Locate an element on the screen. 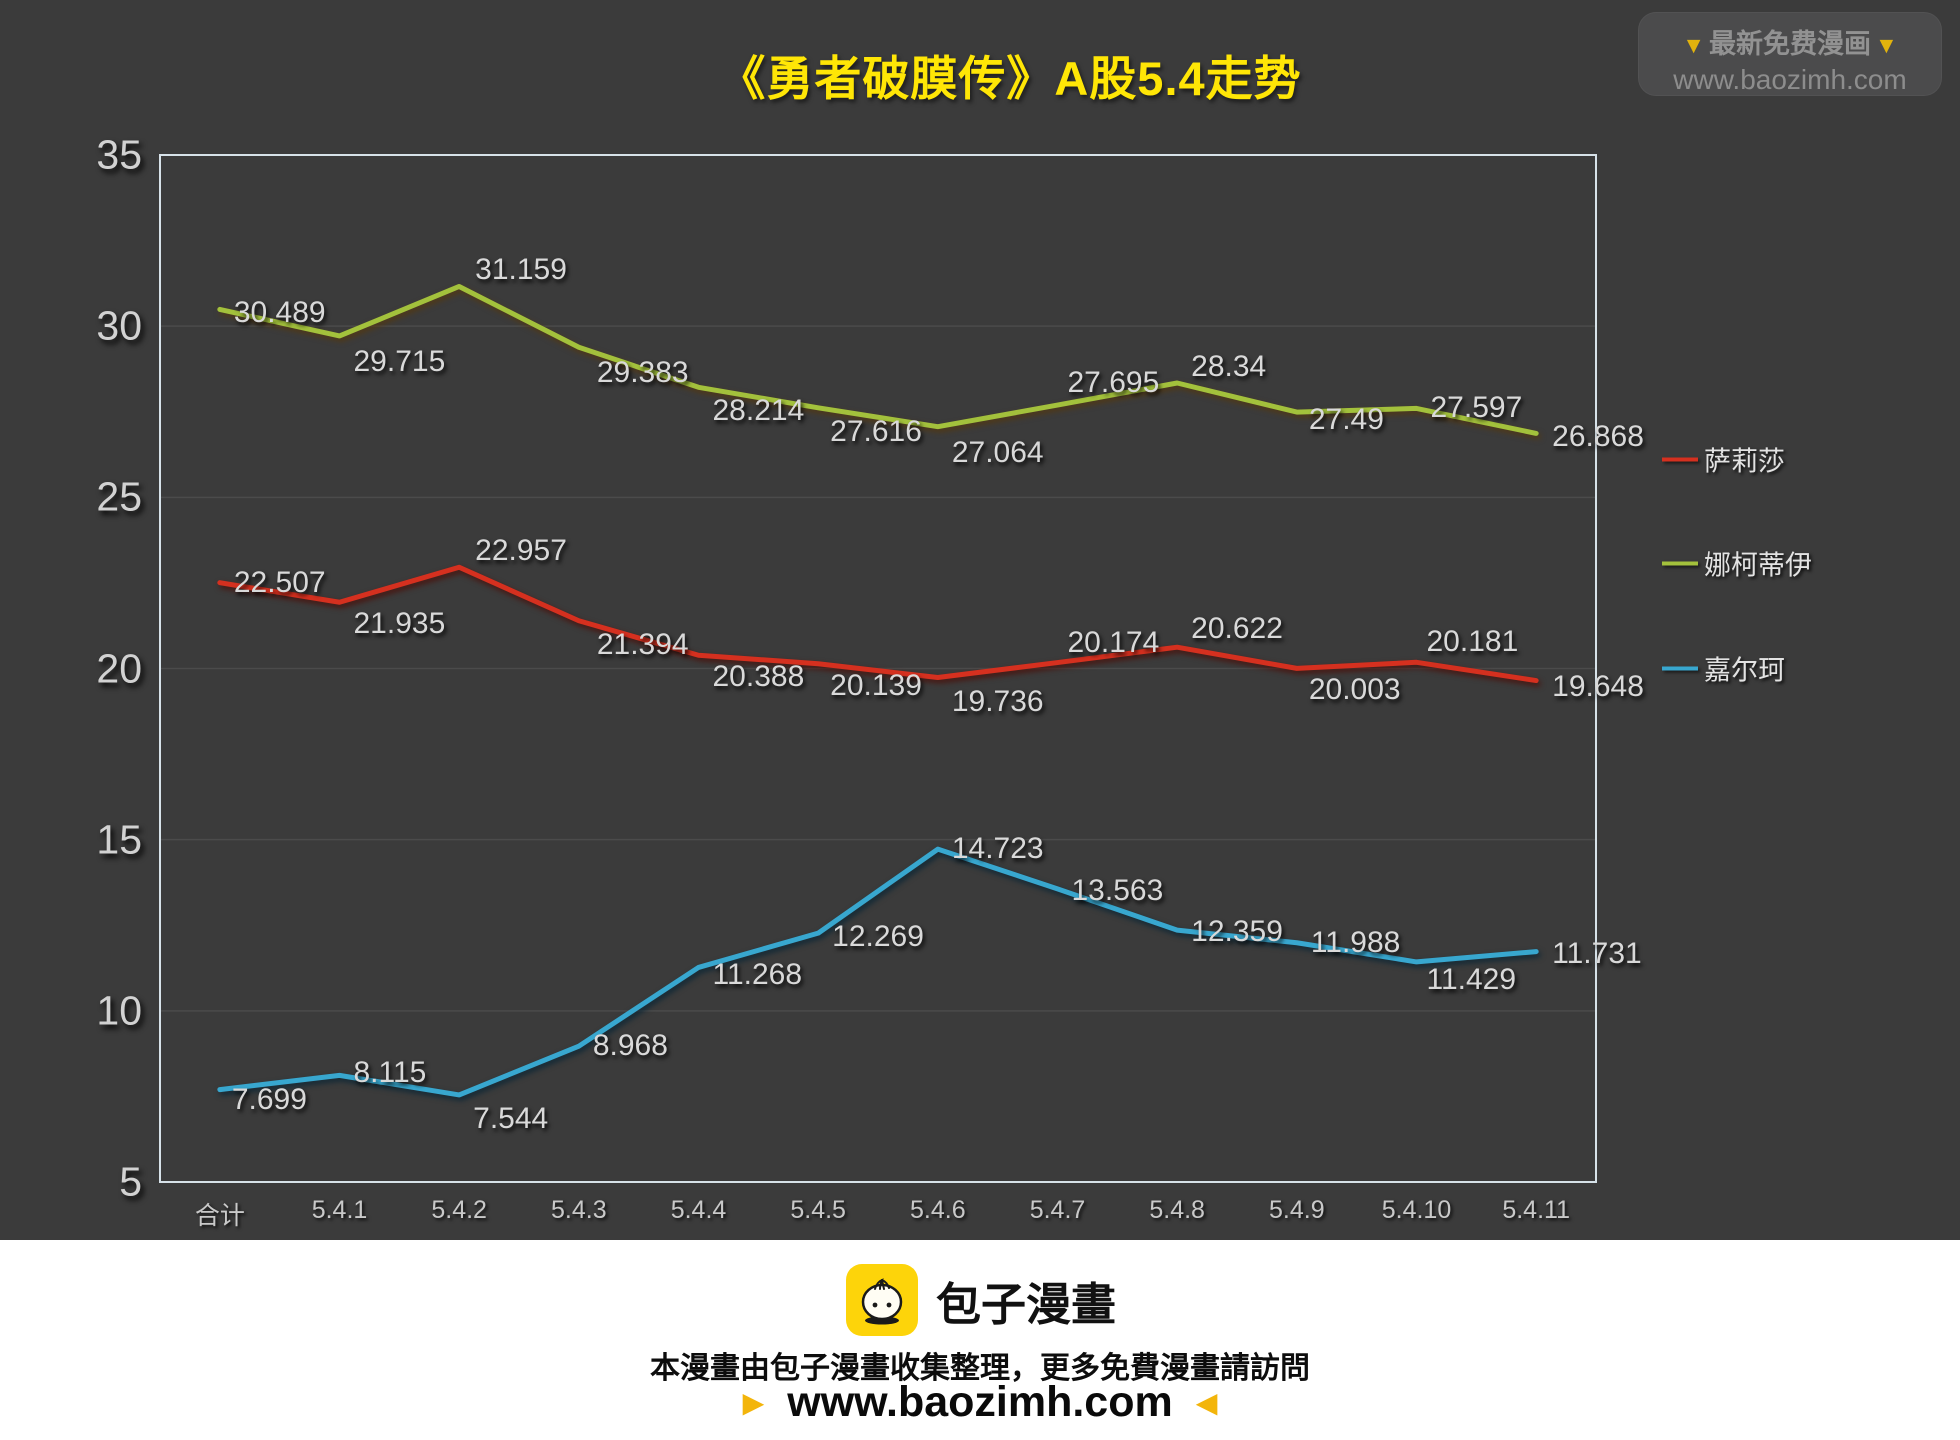 Image resolution: width=1960 pixels, height=1440 pixels. data-label: 27.064 is located at coordinates (997, 452).